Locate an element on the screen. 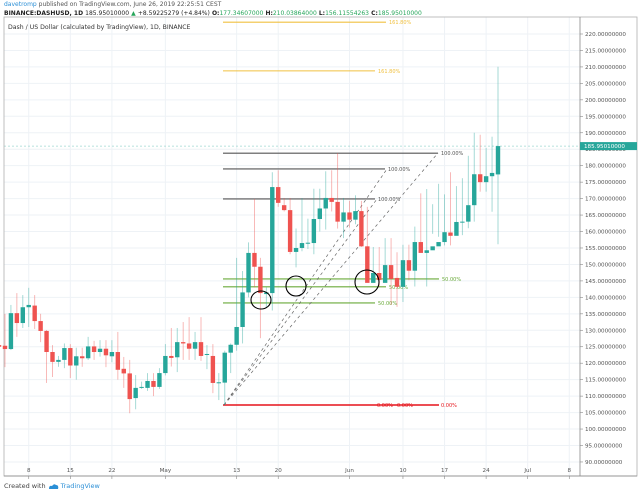  time-tick-label: 15 is located at coordinates (71, 471).